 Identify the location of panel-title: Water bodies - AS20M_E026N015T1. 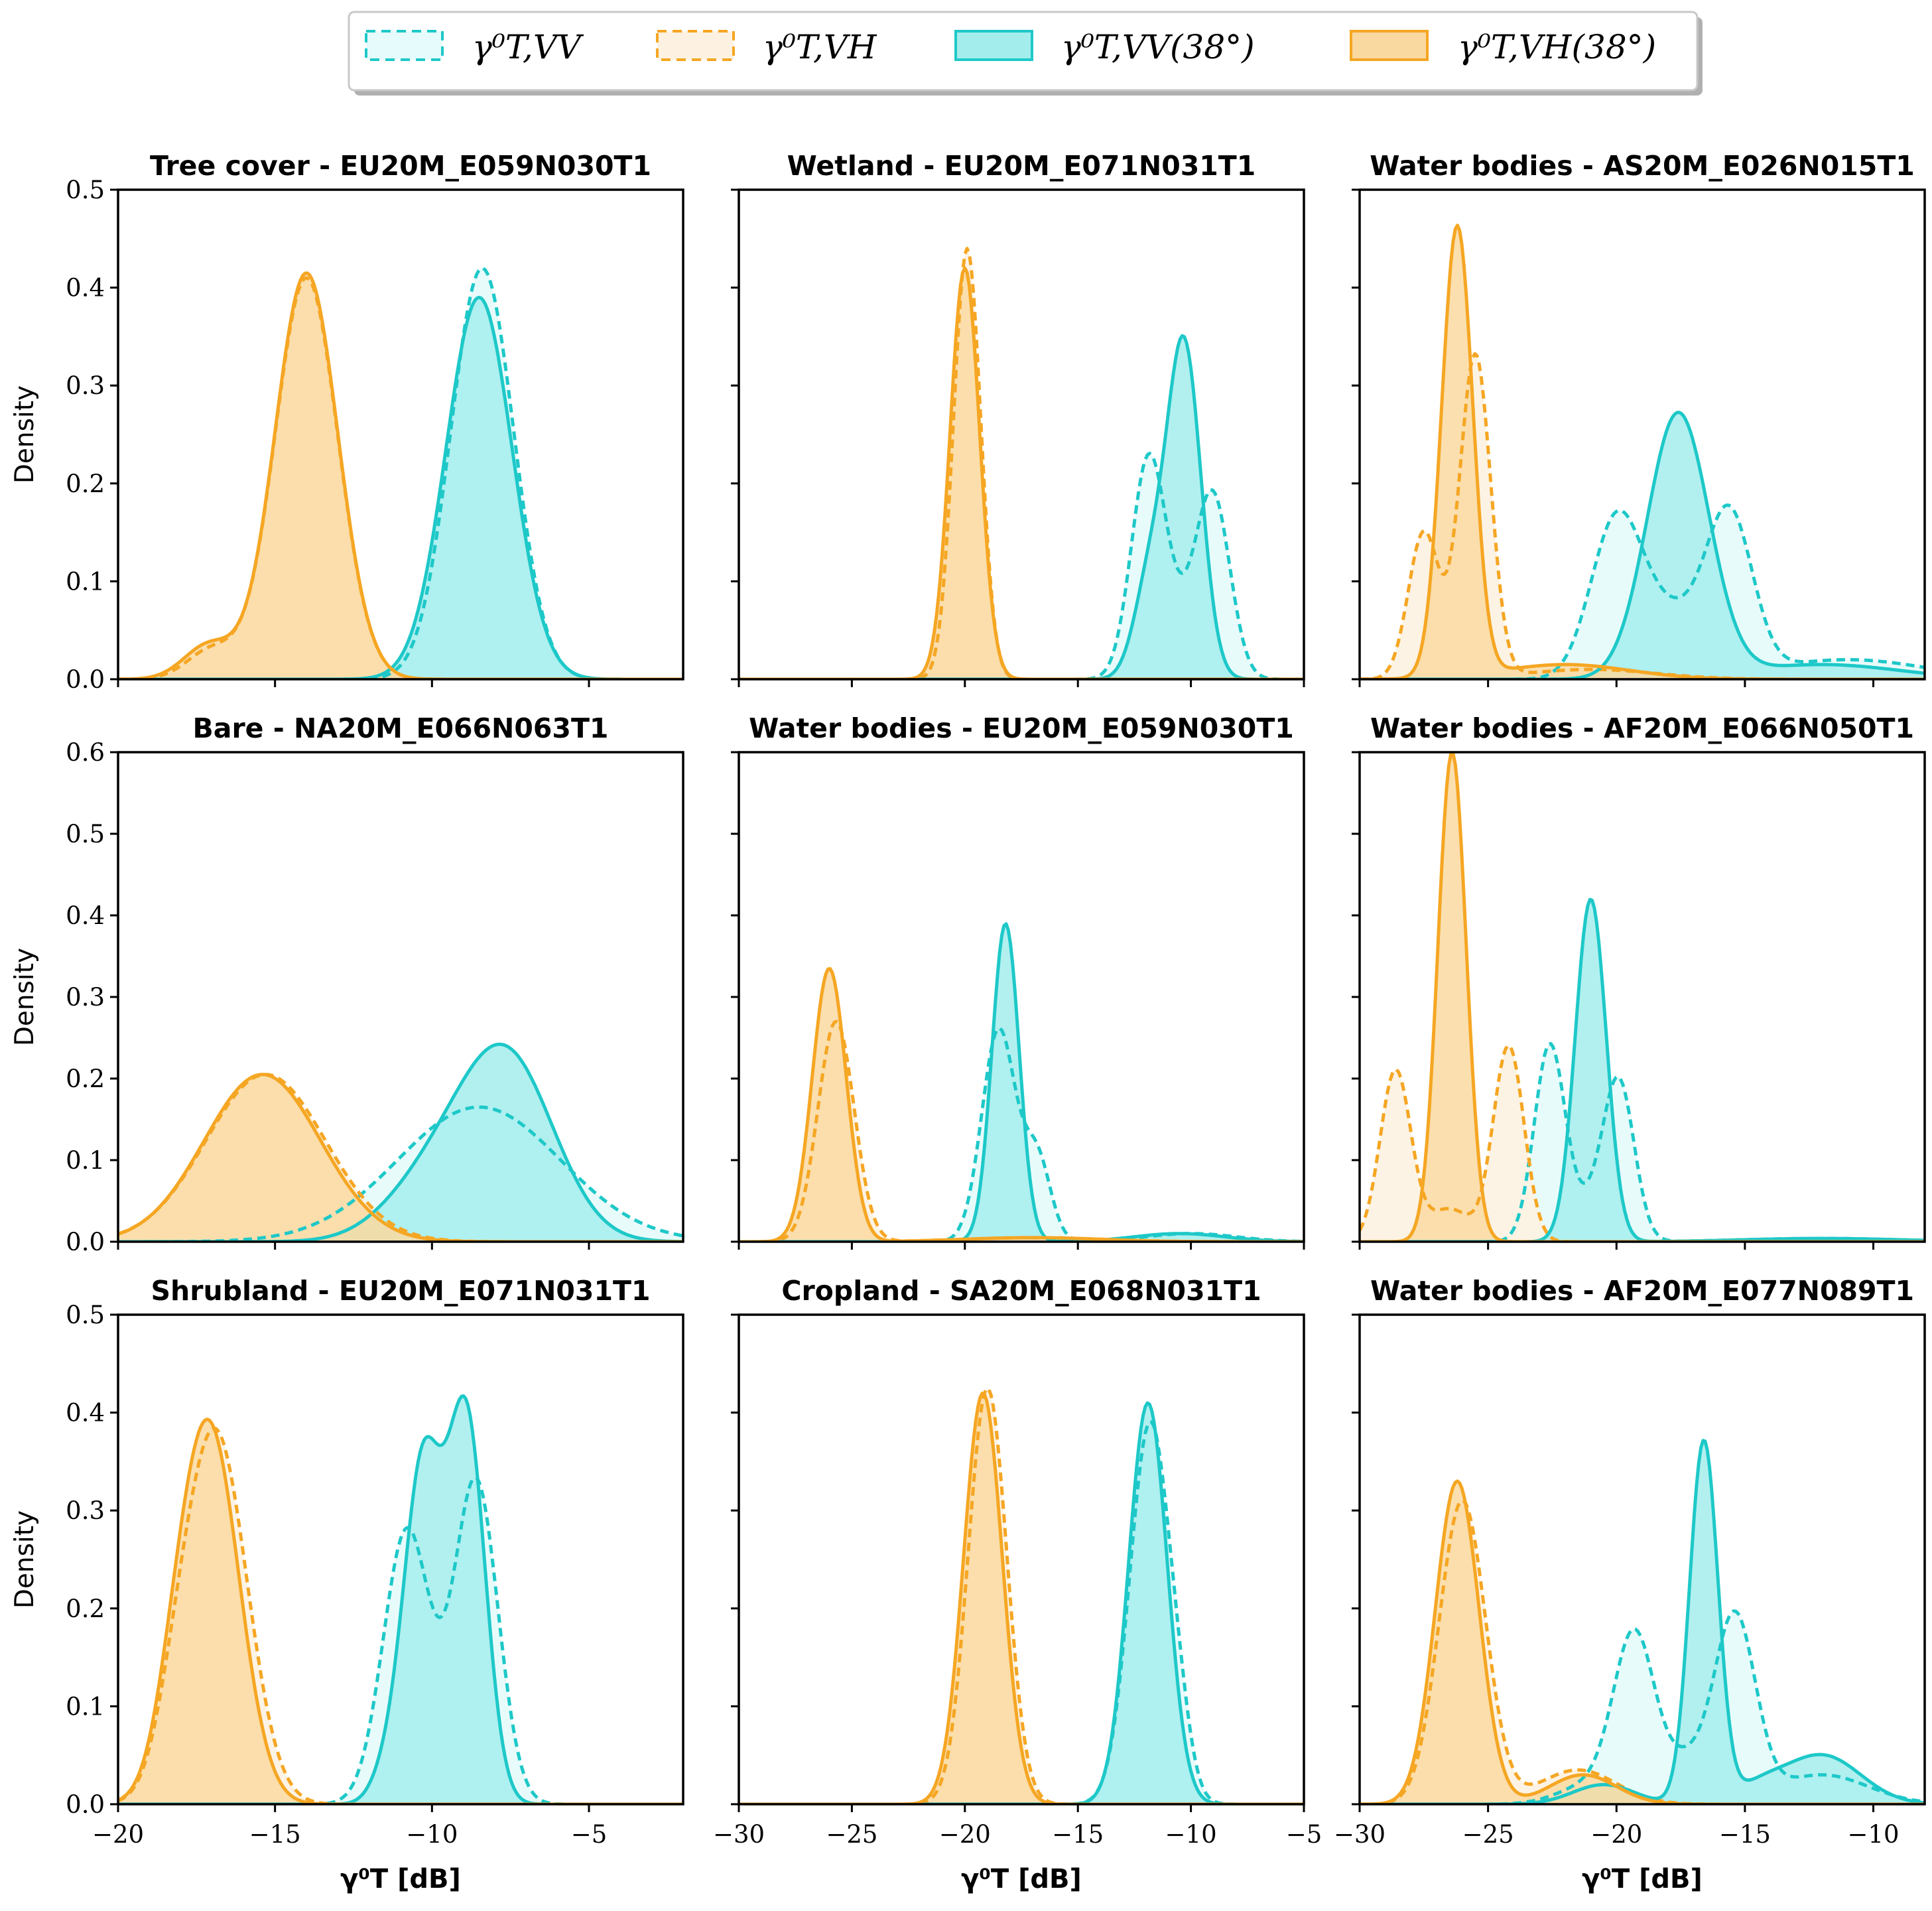
(1643, 166).